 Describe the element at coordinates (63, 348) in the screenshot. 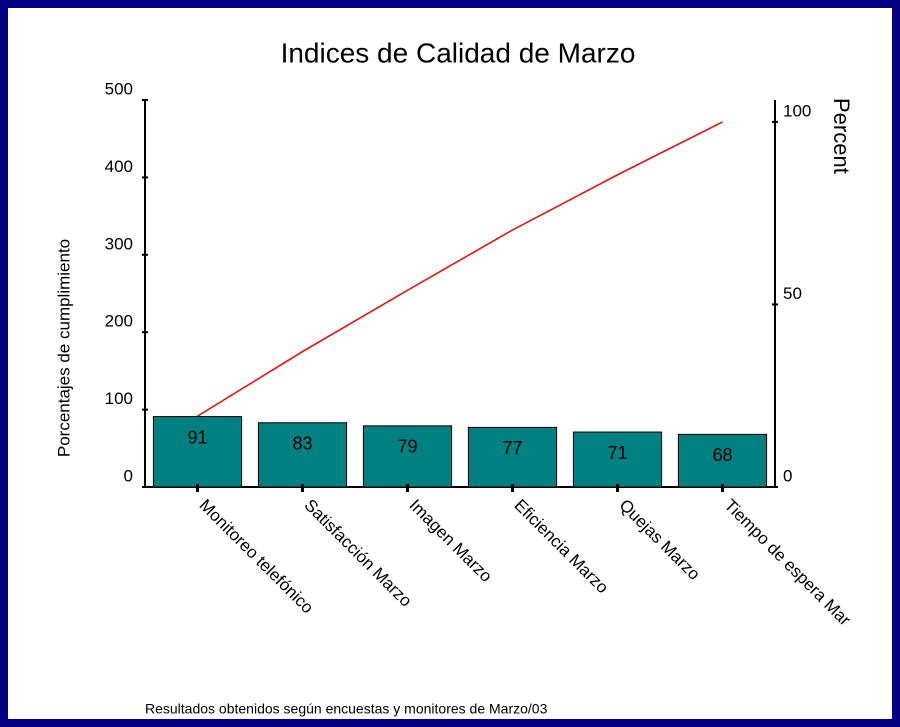

I see `y-axis-title: Porcentajes de cumplimiento` at that location.